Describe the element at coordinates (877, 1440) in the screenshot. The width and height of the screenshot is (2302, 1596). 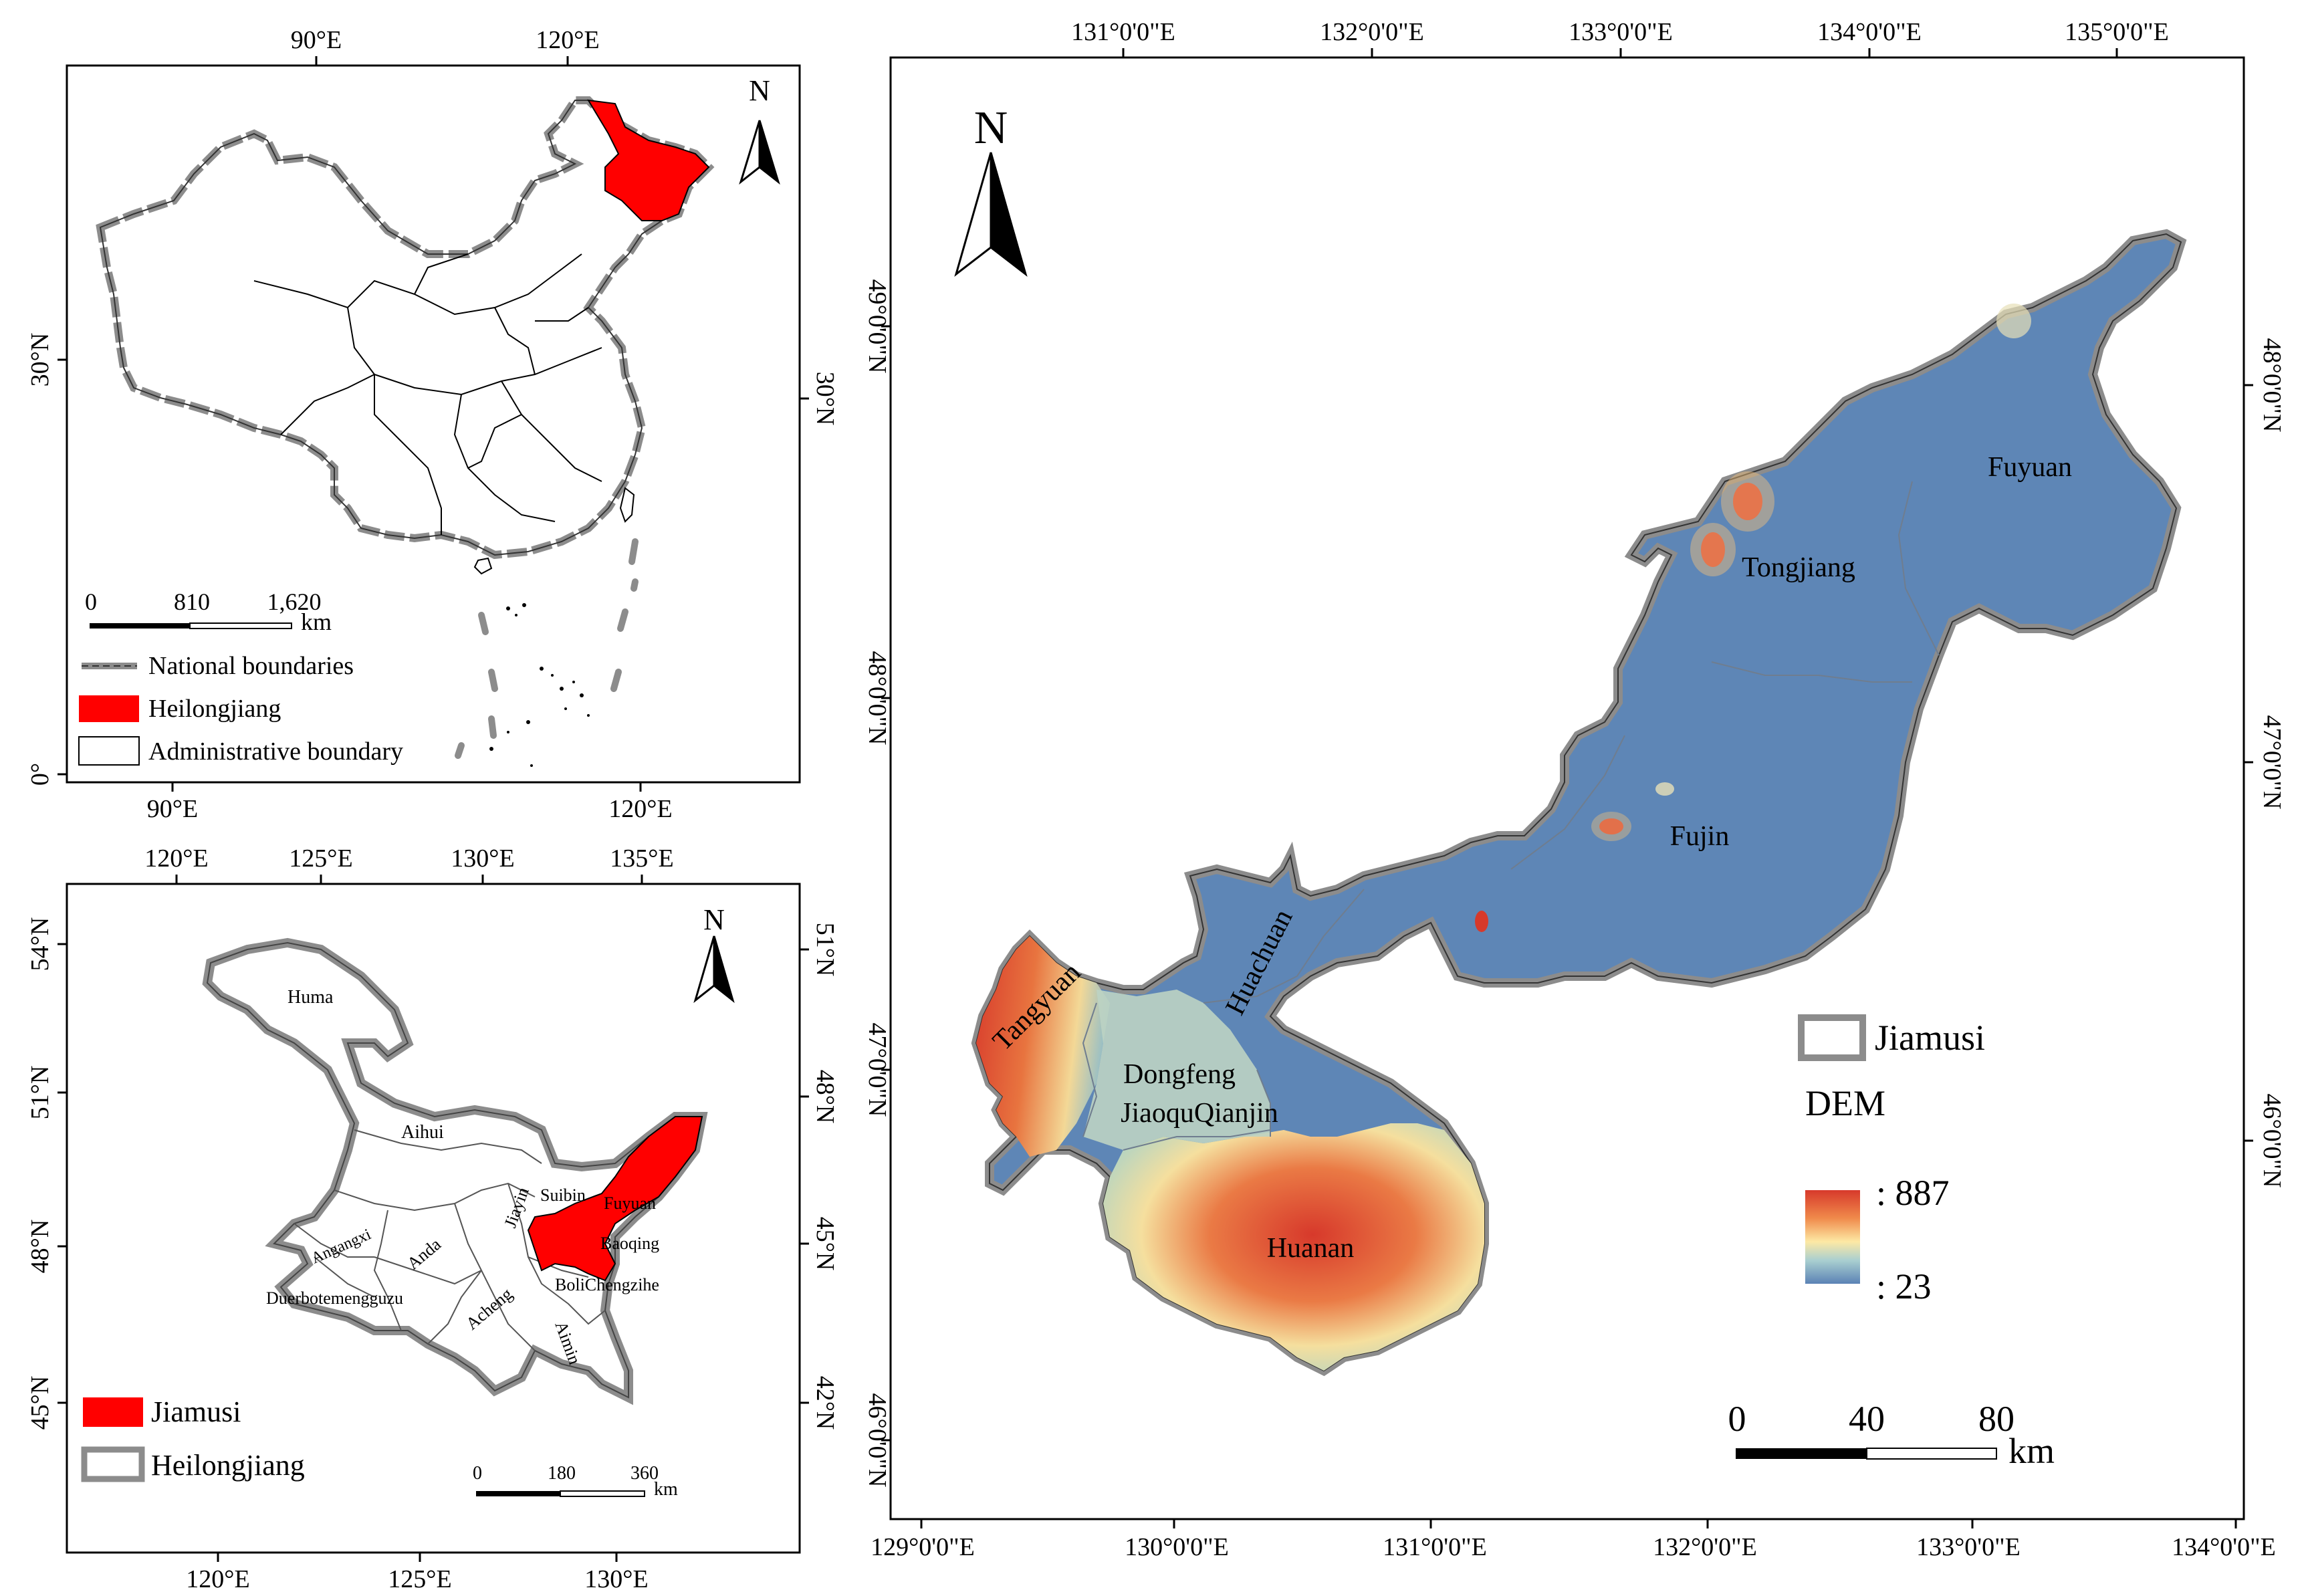
I see `jms-left-tick-3: 46°0'0"N` at that location.